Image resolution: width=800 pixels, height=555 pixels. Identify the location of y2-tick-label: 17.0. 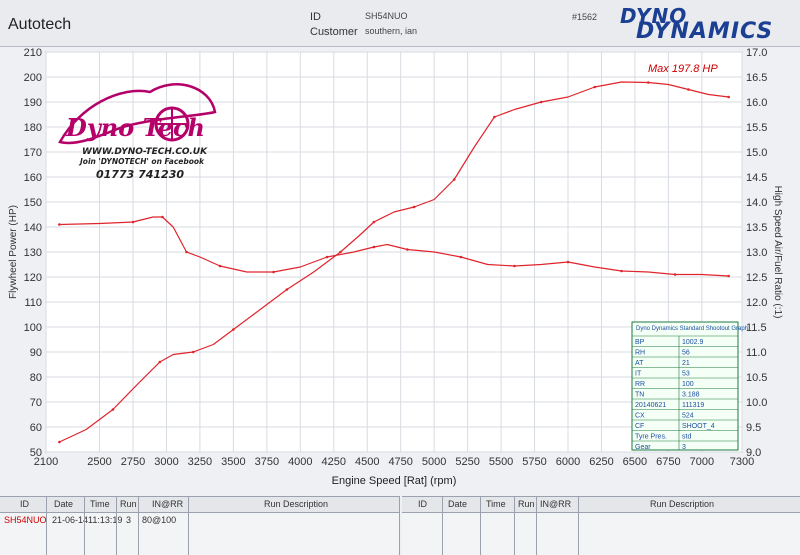
(756, 53).